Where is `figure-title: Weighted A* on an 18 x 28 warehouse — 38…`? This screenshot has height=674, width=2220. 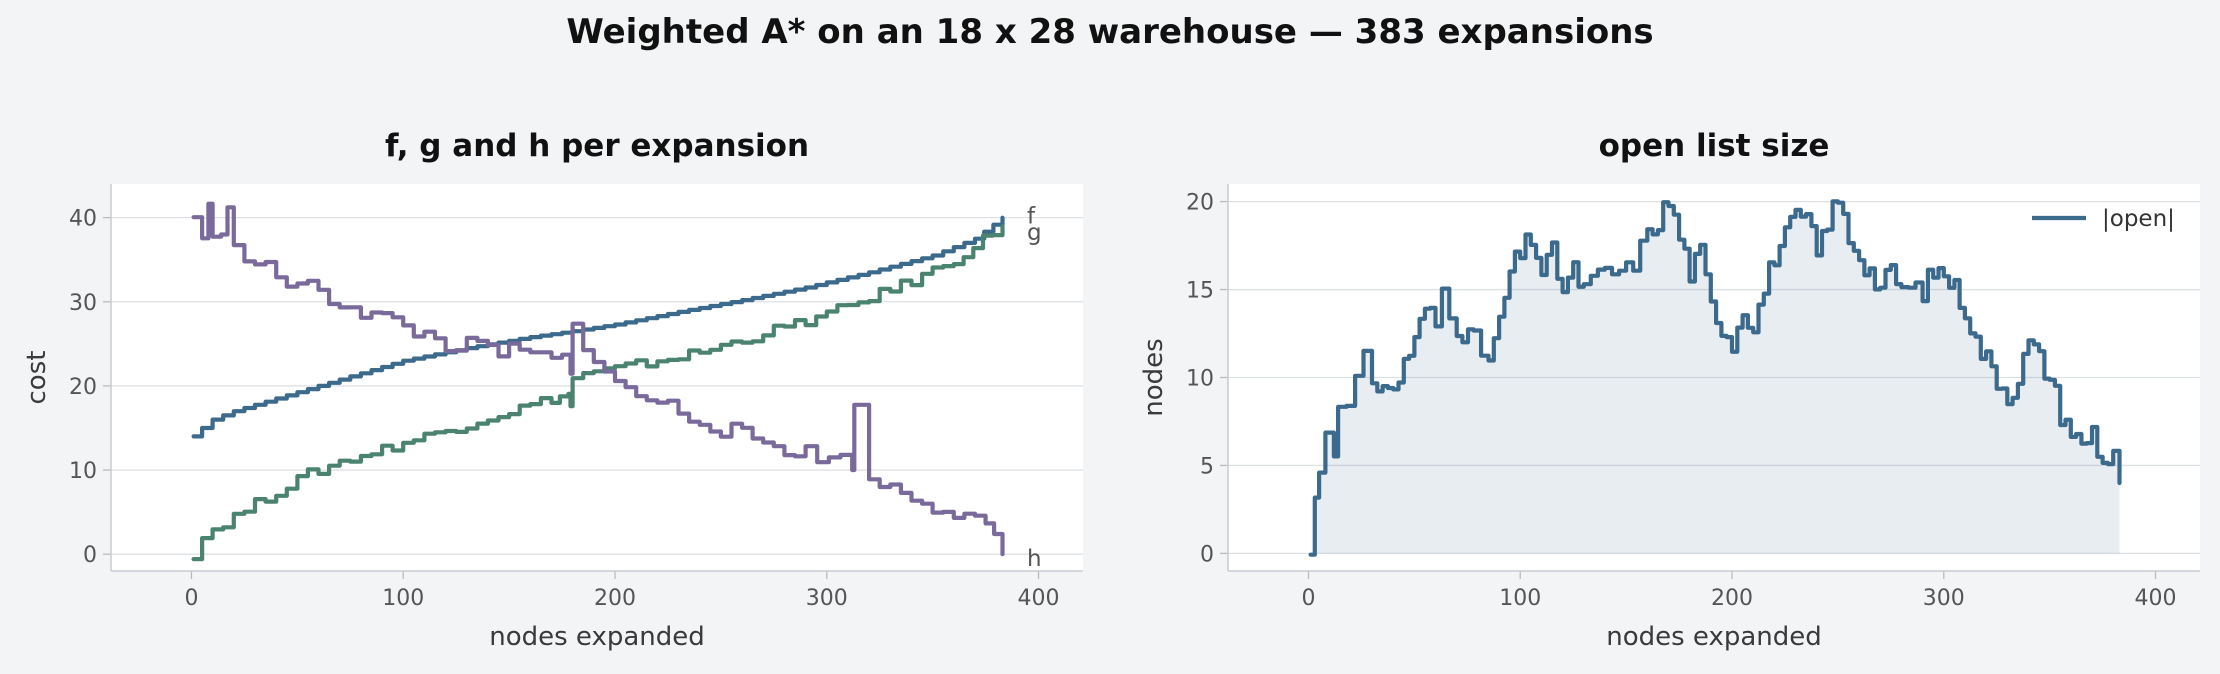 figure-title: Weighted A* on an 18 x 28 warehouse — 38… is located at coordinates (1110, 32).